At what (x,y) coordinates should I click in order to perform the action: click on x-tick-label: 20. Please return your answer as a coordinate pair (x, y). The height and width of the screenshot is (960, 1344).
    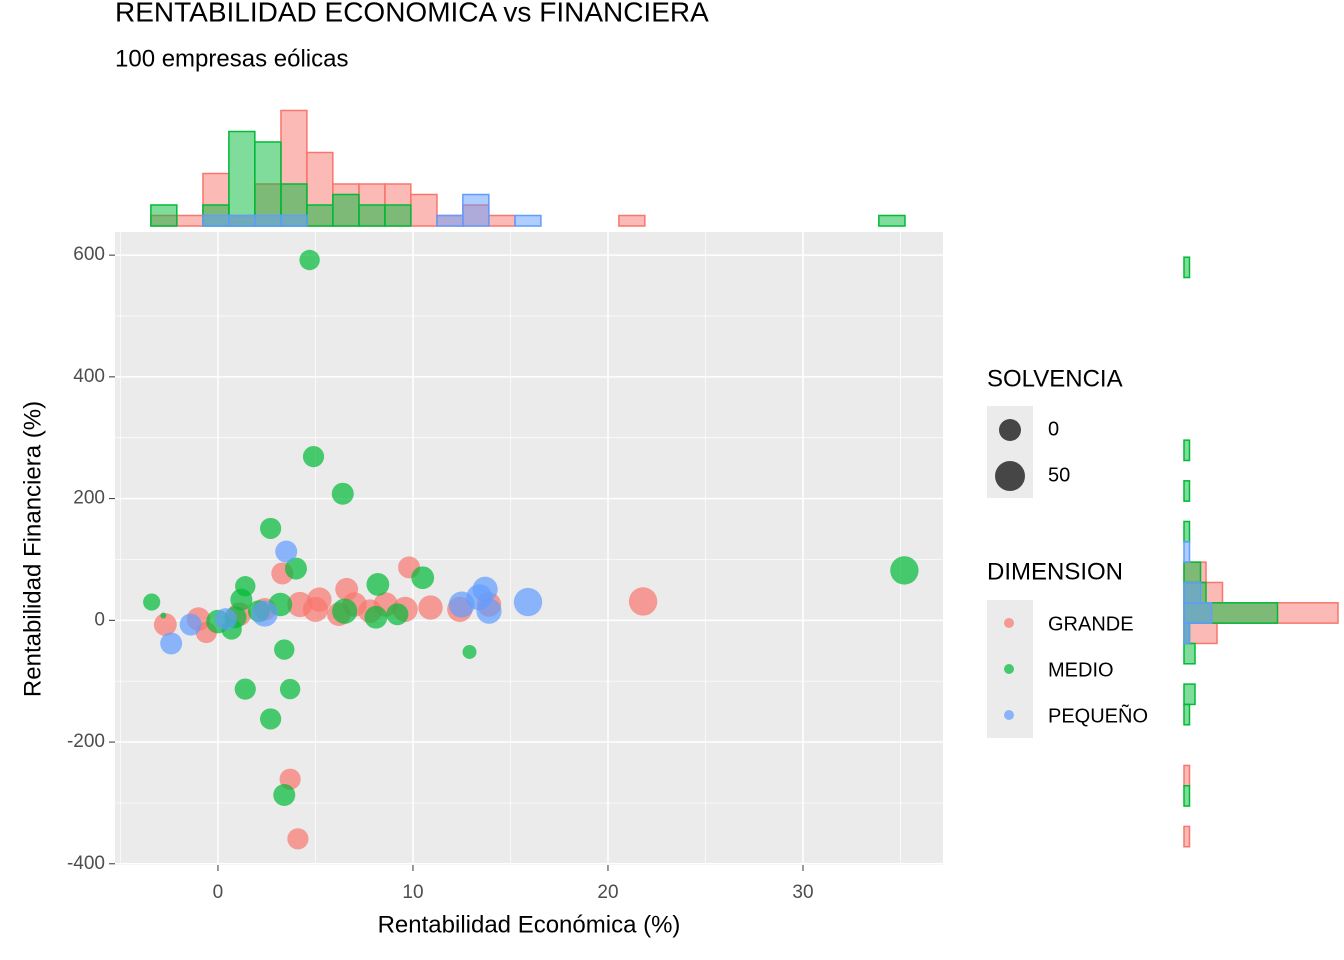
    Looking at the image, I should click on (607, 892).